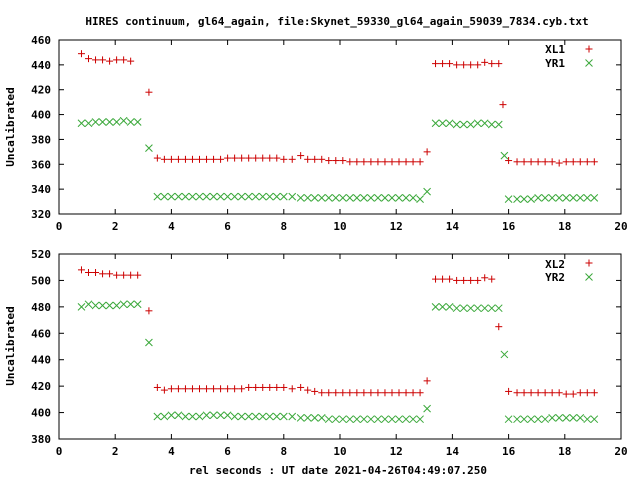 The height and width of the screenshot is (480, 640). I want to click on top-y-axis-label: Uncalibrated, so click(10, 126).